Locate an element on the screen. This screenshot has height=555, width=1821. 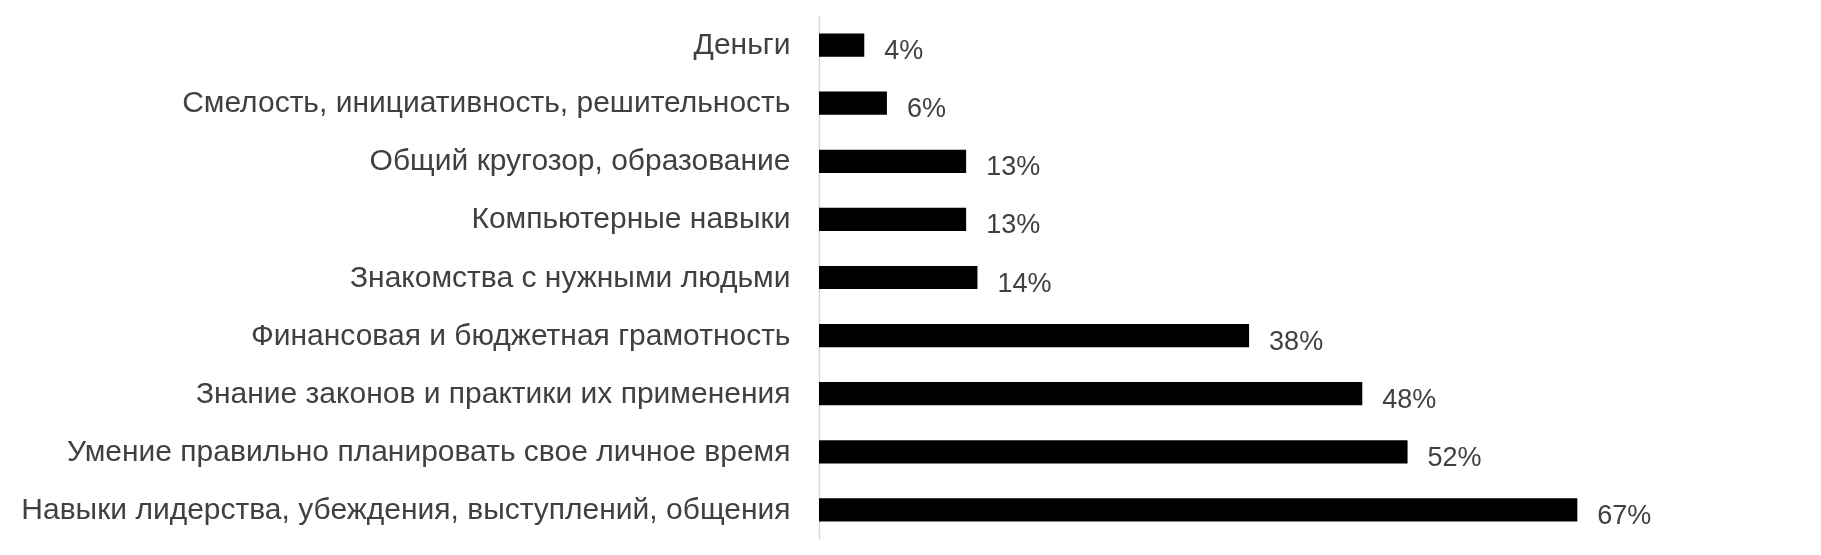
data-label: 52% is located at coordinates (1454, 456).